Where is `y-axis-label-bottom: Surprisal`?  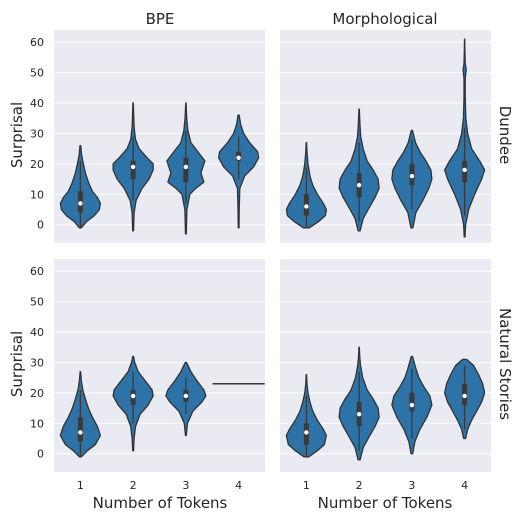 y-axis-label-bottom: Surprisal is located at coordinates (17, 364).